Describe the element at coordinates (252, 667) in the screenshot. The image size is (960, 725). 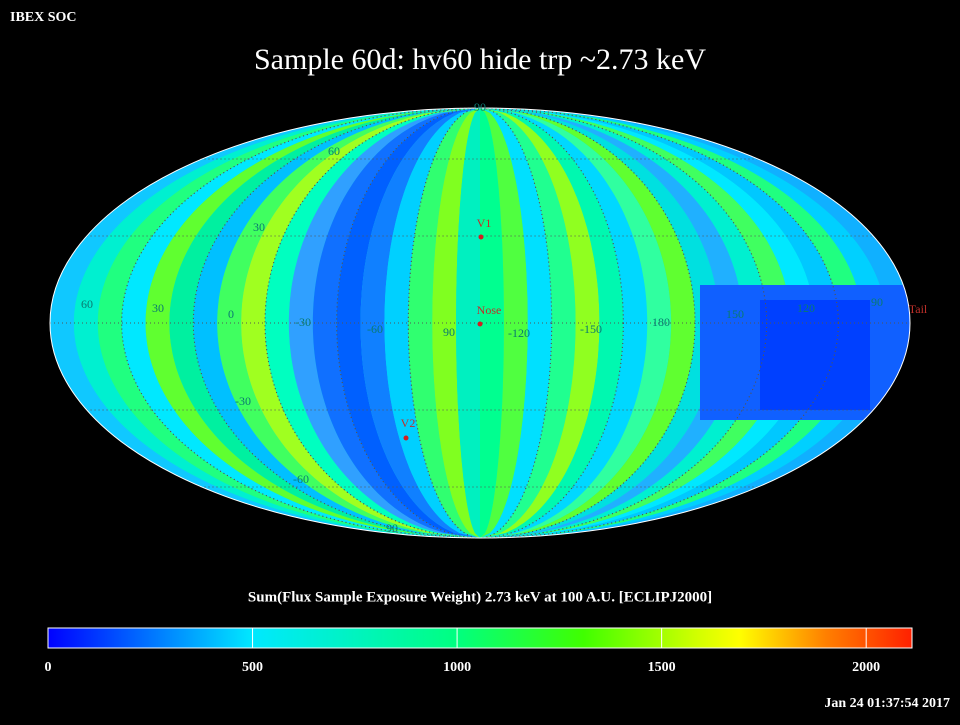
I see `colorbar-tick-label: 500` at that location.